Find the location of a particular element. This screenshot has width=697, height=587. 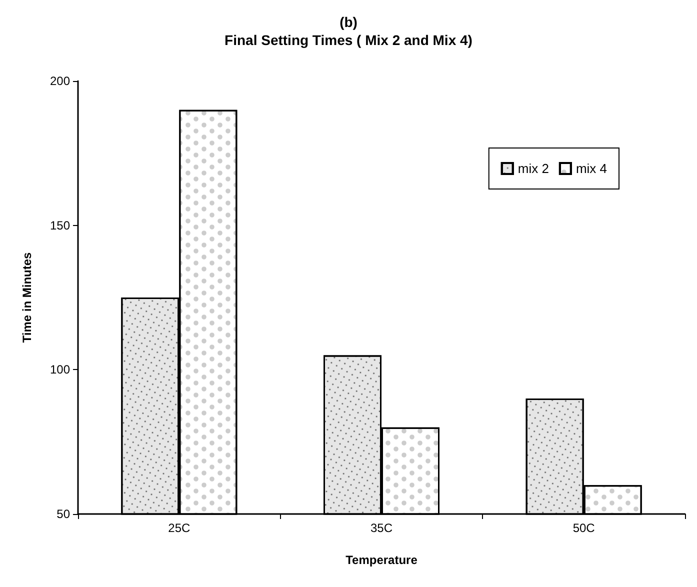

y-tick-label: 100 is located at coordinates (60, 369).